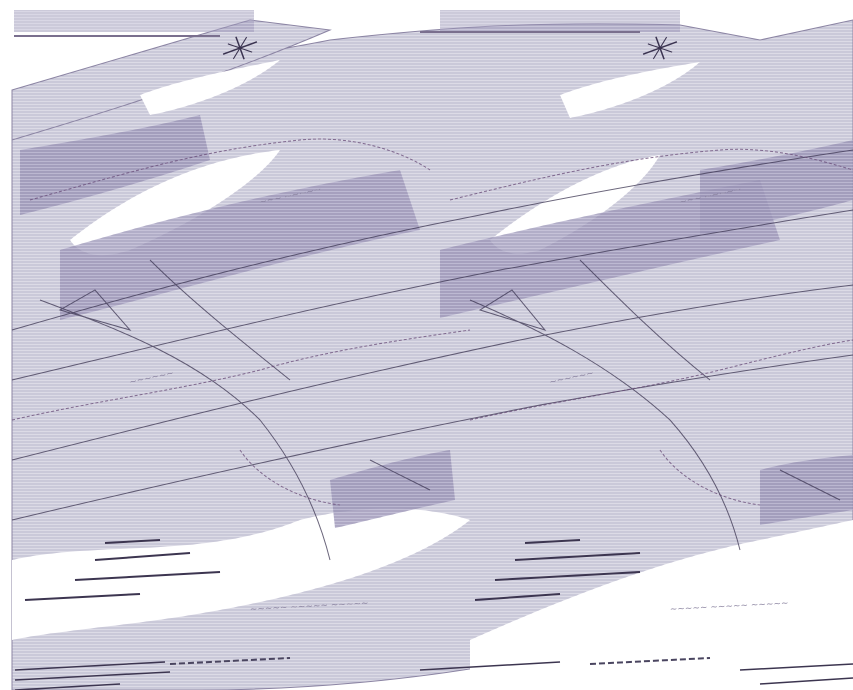 The width and height of the screenshot is (853, 690). I want to click on scale-bar-left, so click(152, 673).